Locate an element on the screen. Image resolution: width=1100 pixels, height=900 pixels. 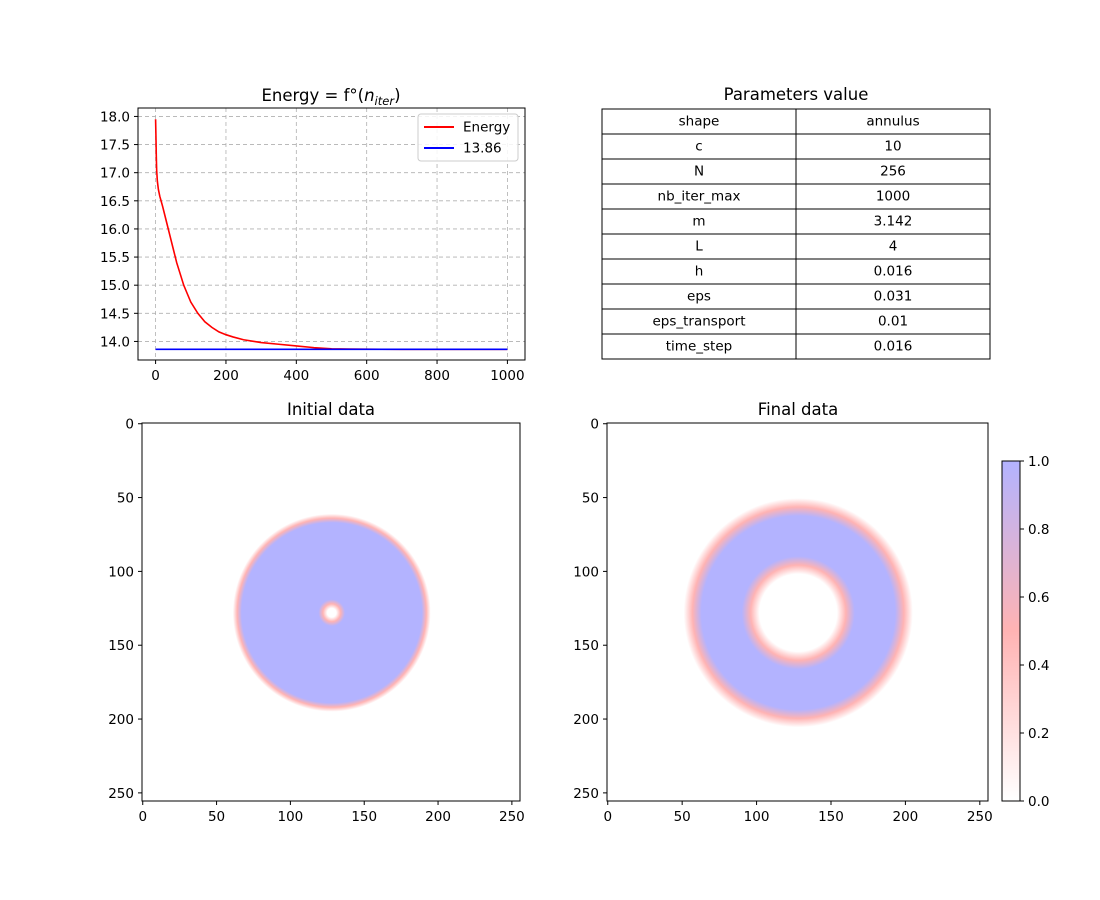
initial-data-title: Initial data is located at coordinates (331, 409).